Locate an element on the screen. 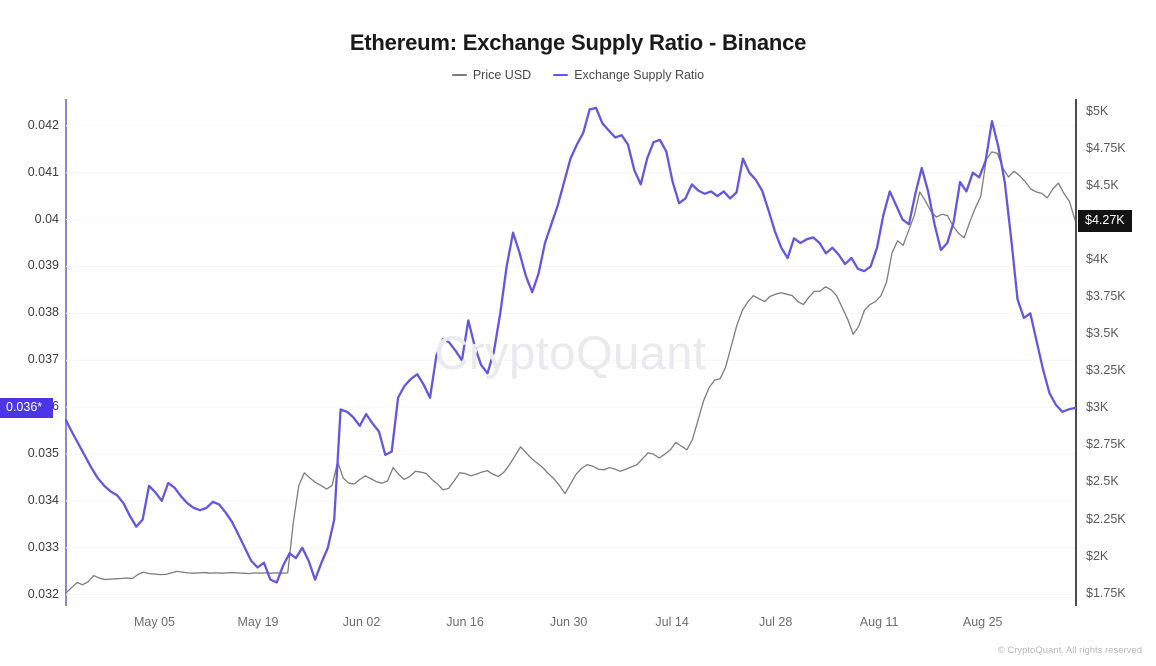 The width and height of the screenshot is (1156, 666). y-axis-right-tick: $2K is located at coordinates (1097, 555).